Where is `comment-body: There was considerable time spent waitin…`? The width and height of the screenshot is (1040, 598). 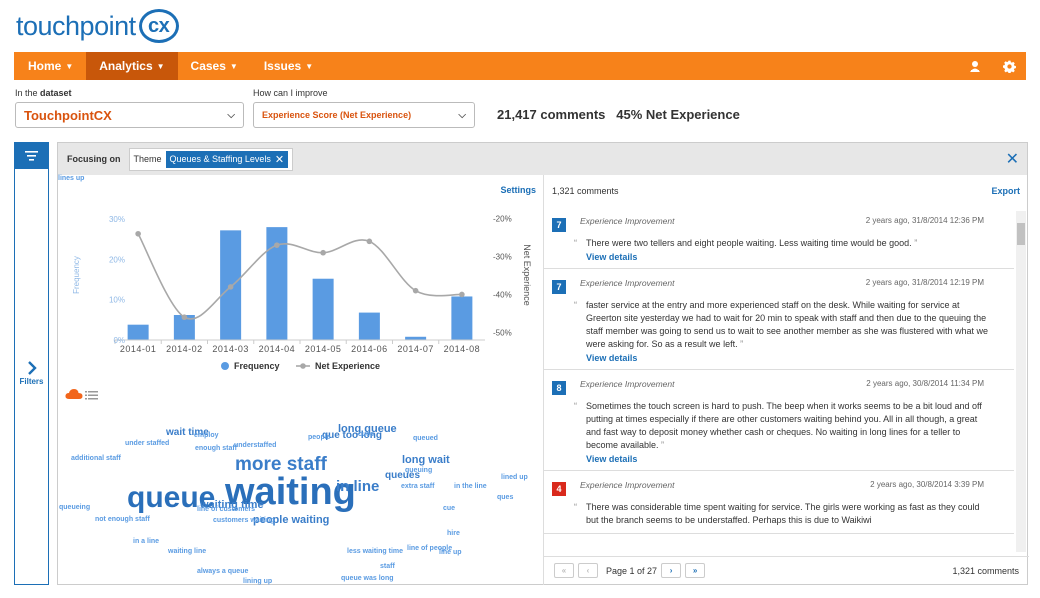 comment-body: There was considerable time spent waitin… is located at coordinates (783, 513).